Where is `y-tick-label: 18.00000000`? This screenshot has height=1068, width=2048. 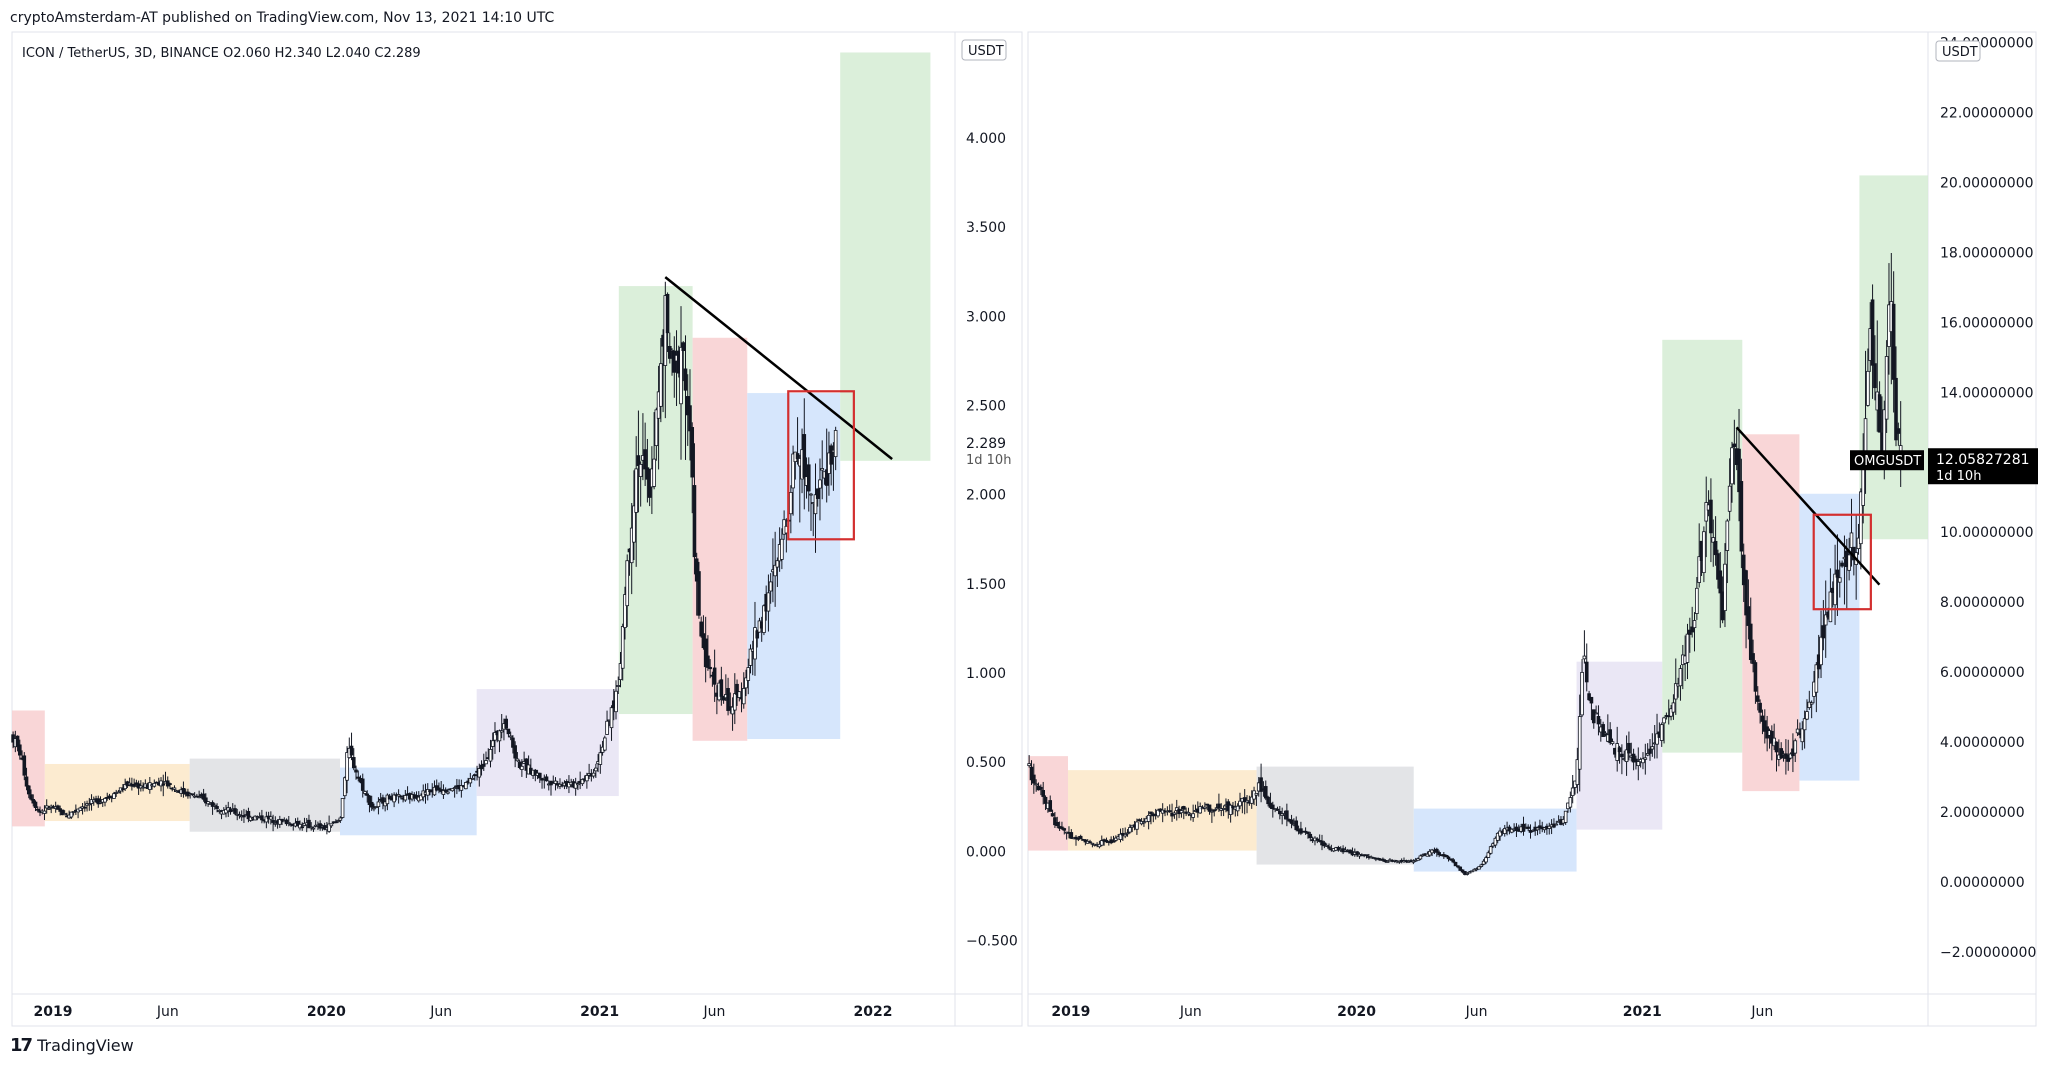 y-tick-label: 18.00000000 is located at coordinates (1987, 253).